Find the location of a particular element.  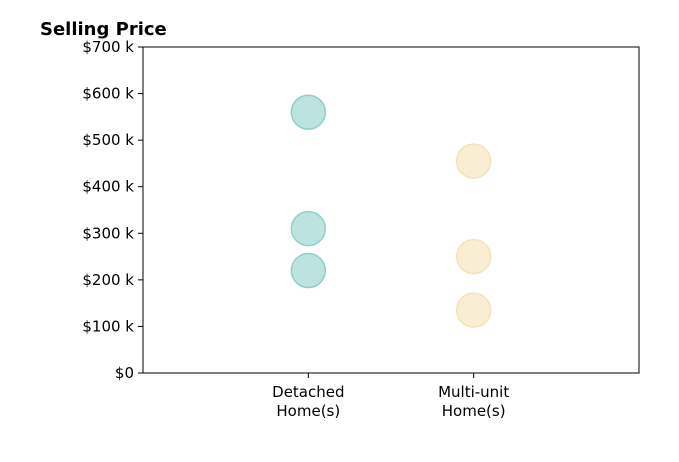

y-tick-label: $0 is located at coordinates (124, 373).